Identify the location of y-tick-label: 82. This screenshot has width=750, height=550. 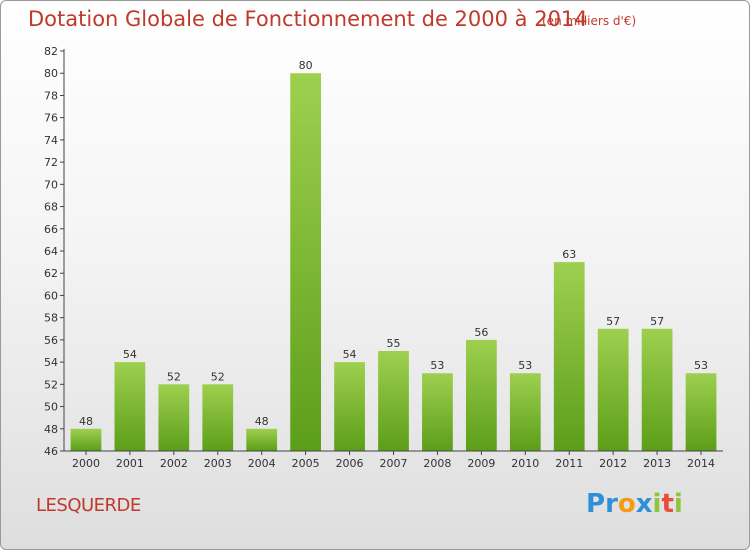
(51, 51).